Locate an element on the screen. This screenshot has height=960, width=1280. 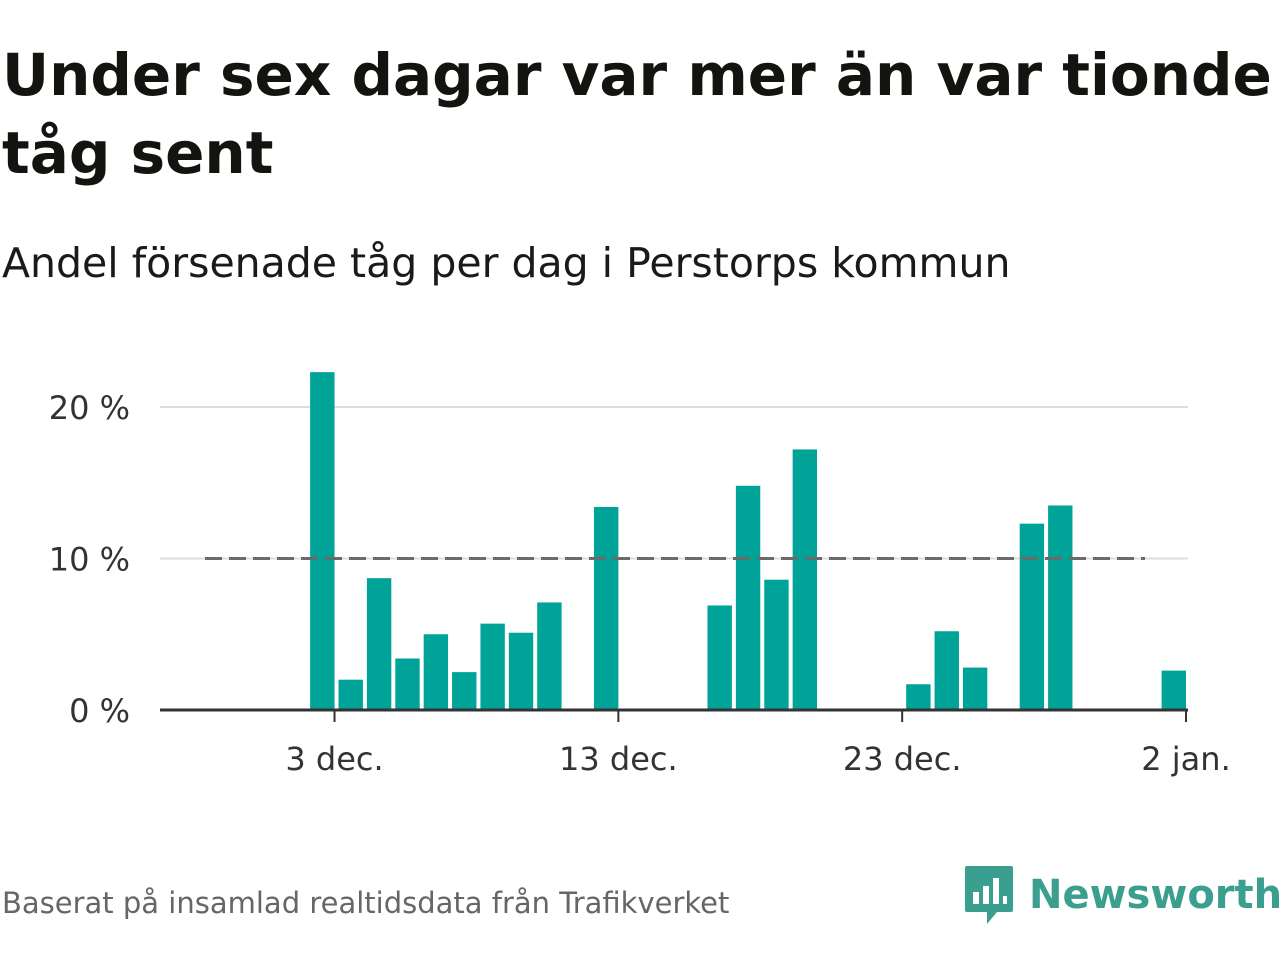
y-tick-label: 20 % is located at coordinates (89, 408).